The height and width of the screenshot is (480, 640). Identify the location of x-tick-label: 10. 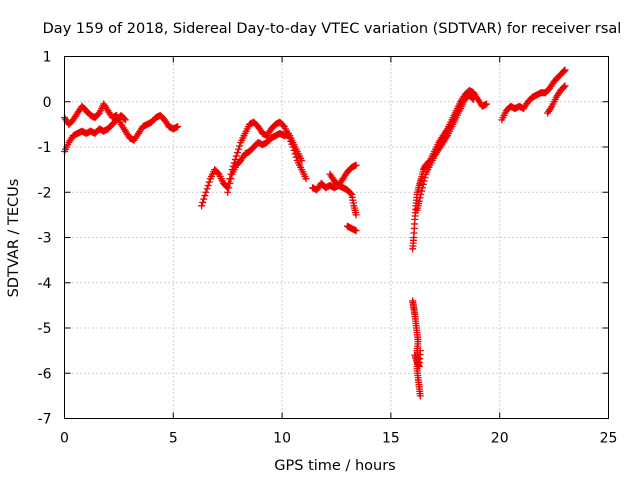
(282, 439).